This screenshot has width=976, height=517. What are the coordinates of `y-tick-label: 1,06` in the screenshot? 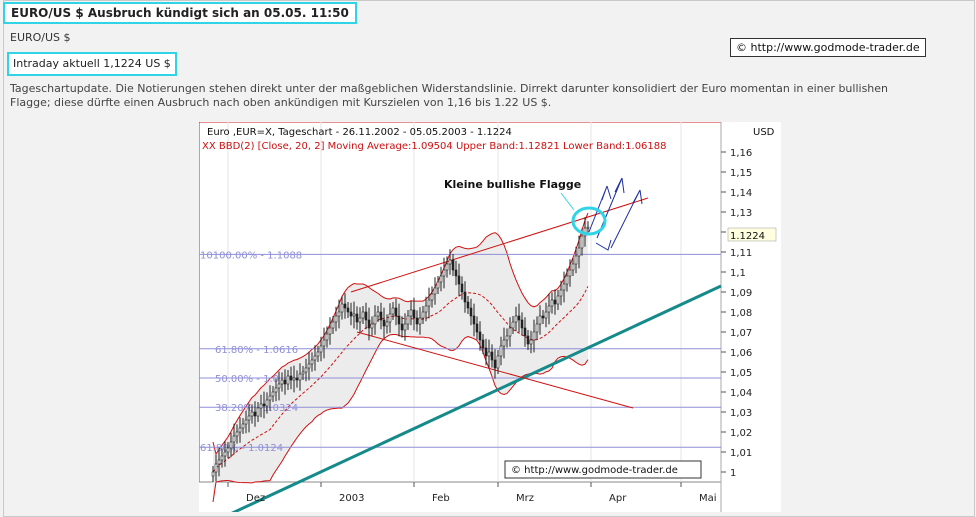 It's located at (741, 353).